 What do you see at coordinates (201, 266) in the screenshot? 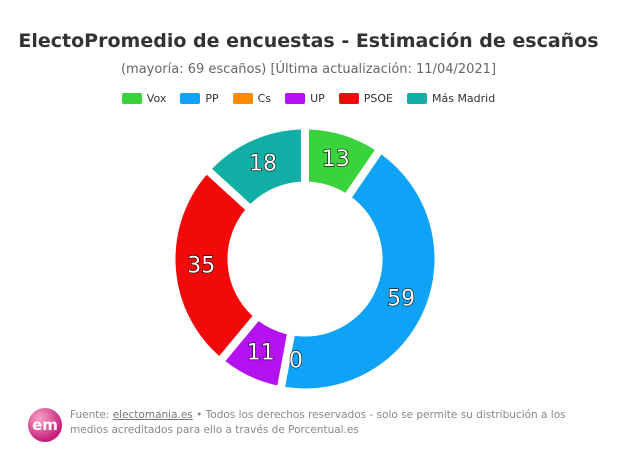
I see `data-label-psoe: 35` at bounding box center [201, 266].